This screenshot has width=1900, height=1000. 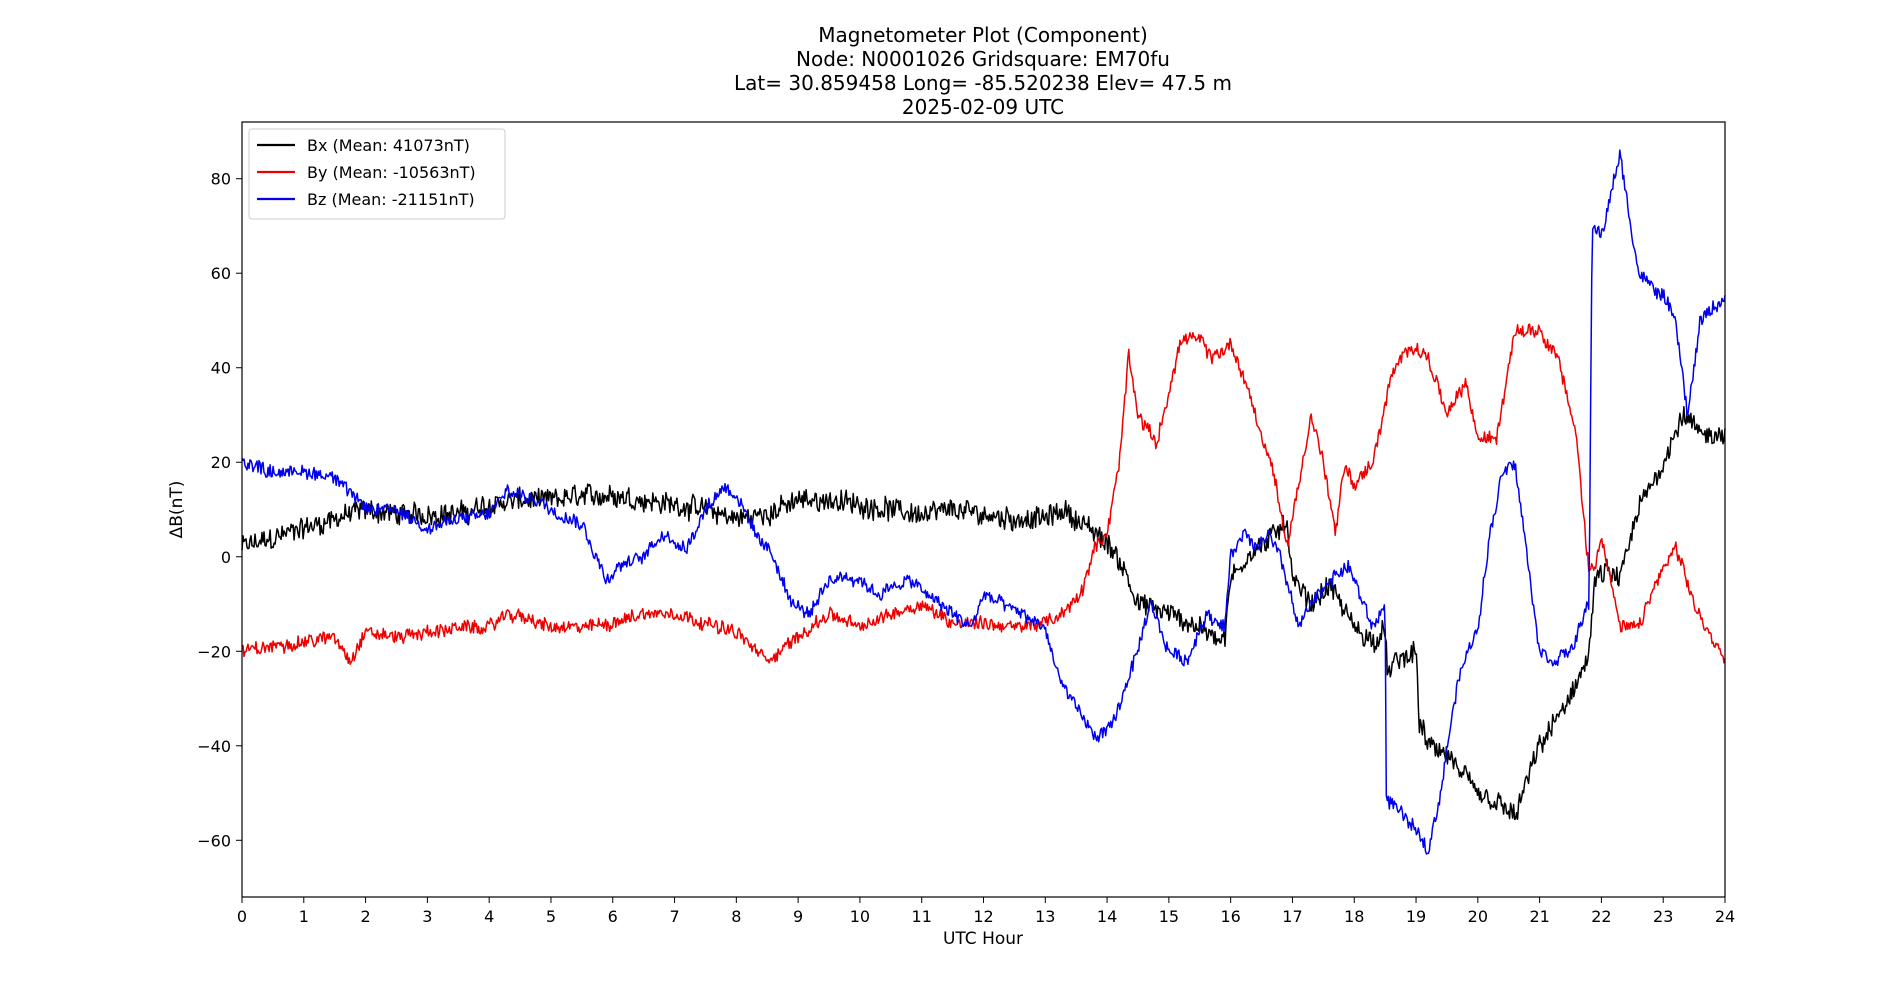 What do you see at coordinates (860, 916) in the screenshot?
I see `x-tick-label: 10` at bounding box center [860, 916].